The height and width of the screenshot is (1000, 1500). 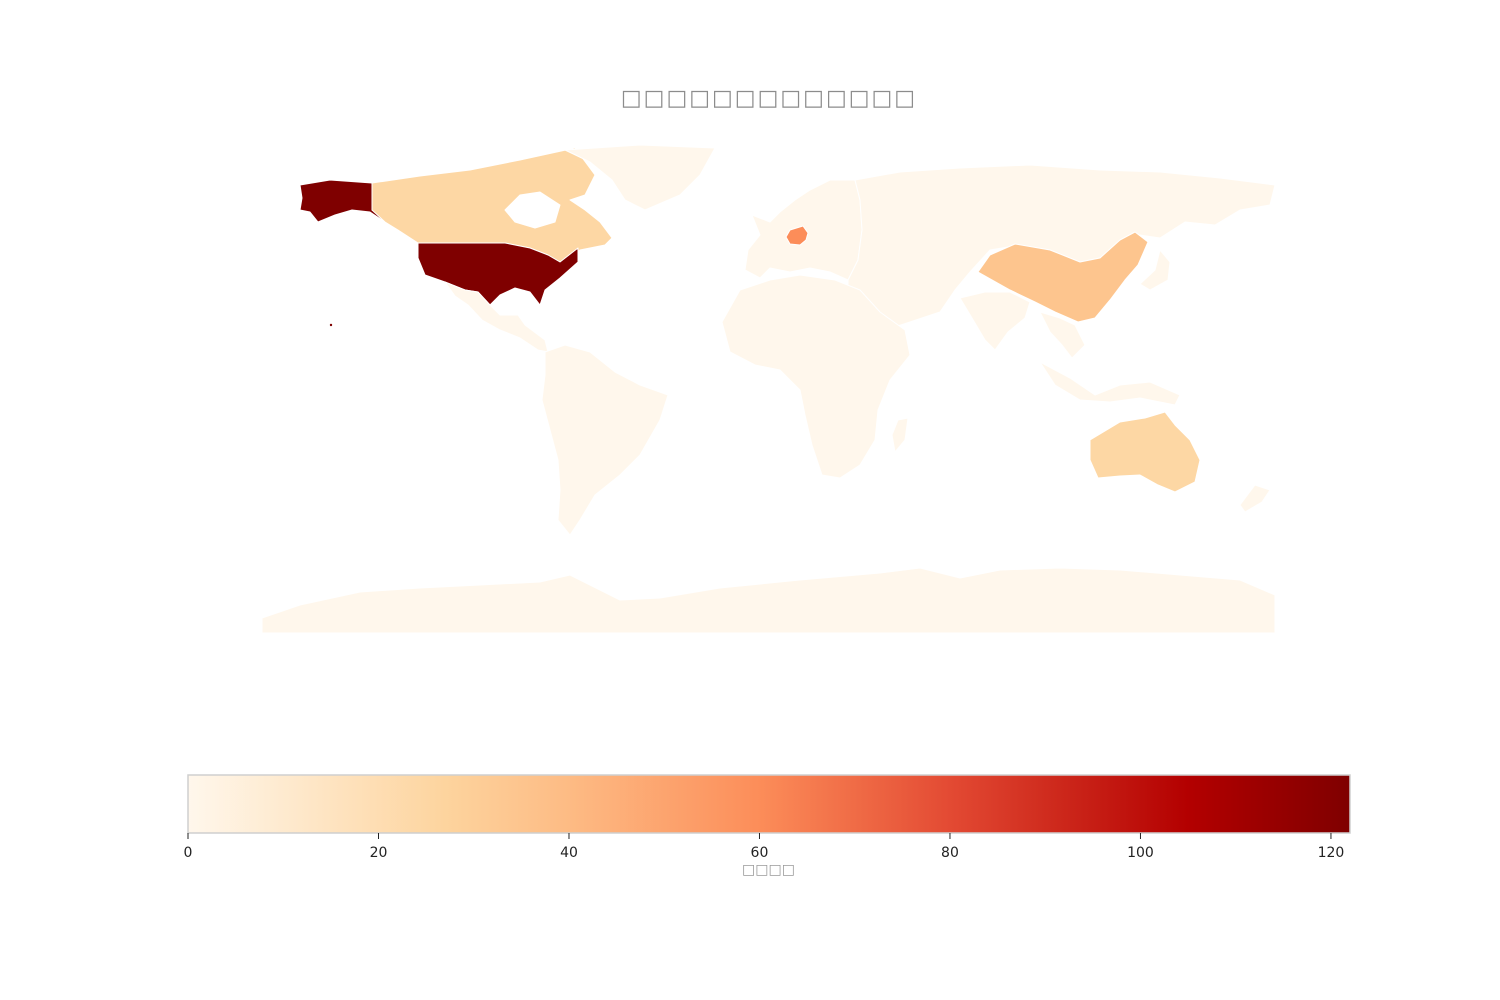 I want to click on colorbar: 0 20 40 60 80 100 120, so click(x=767, y=817).